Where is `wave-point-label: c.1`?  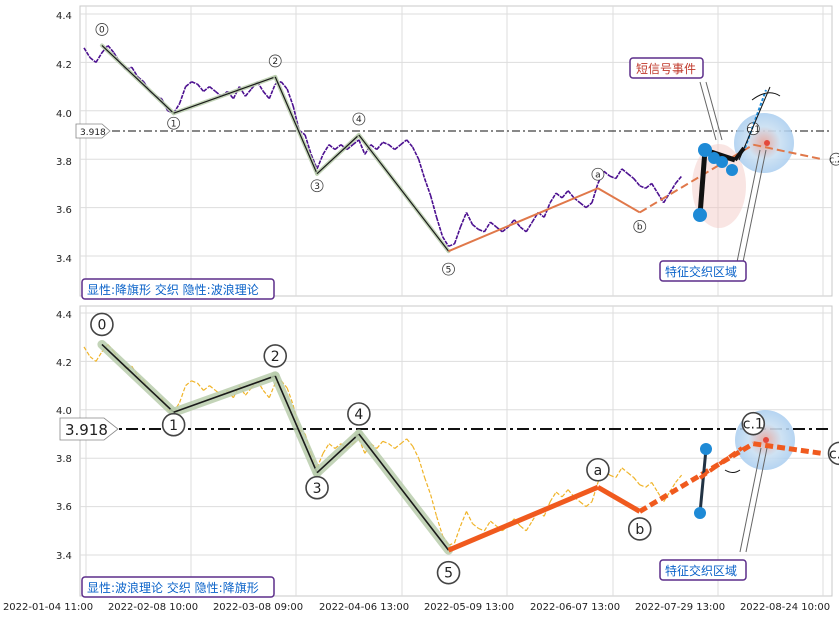
wave-point-label: c.1 is located at coordinates (754, 130).